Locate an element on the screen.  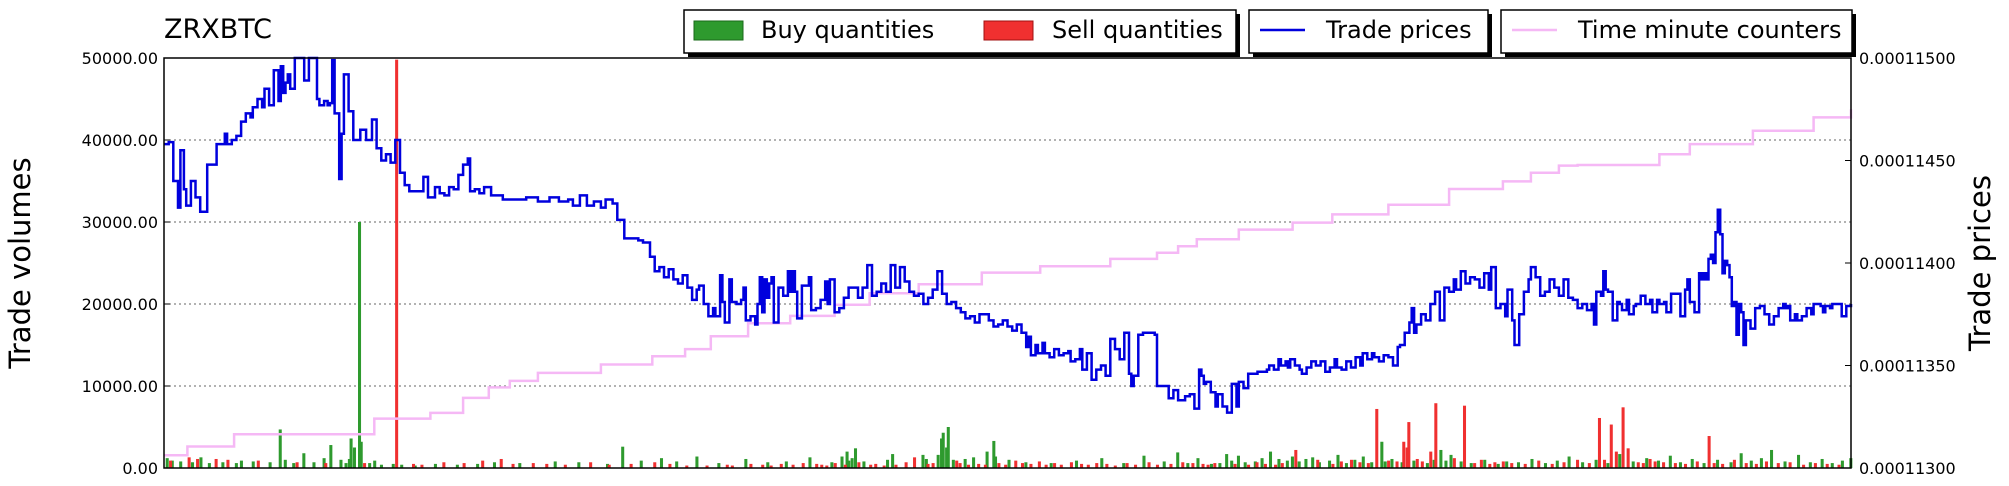
legend-buy-swatch is located at coordinates (718, 30).